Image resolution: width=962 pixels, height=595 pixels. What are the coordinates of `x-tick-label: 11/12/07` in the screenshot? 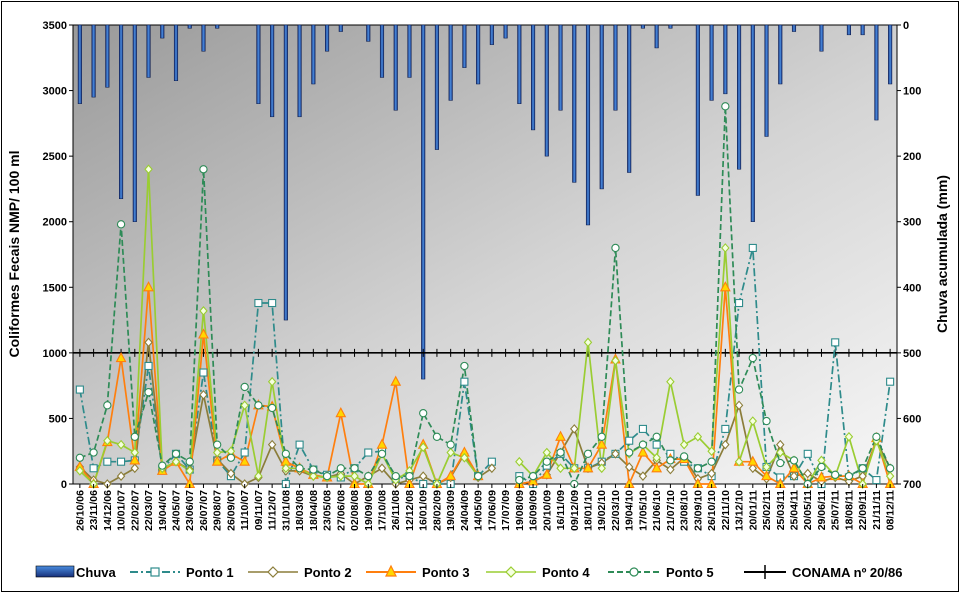 It's located at (273, 510).